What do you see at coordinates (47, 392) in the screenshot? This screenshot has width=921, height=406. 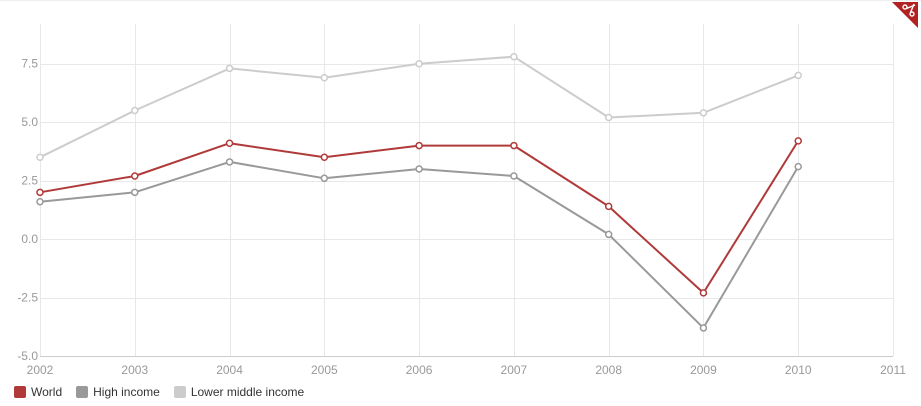 I see `legend-label: World` at bounding box center [47, 392].